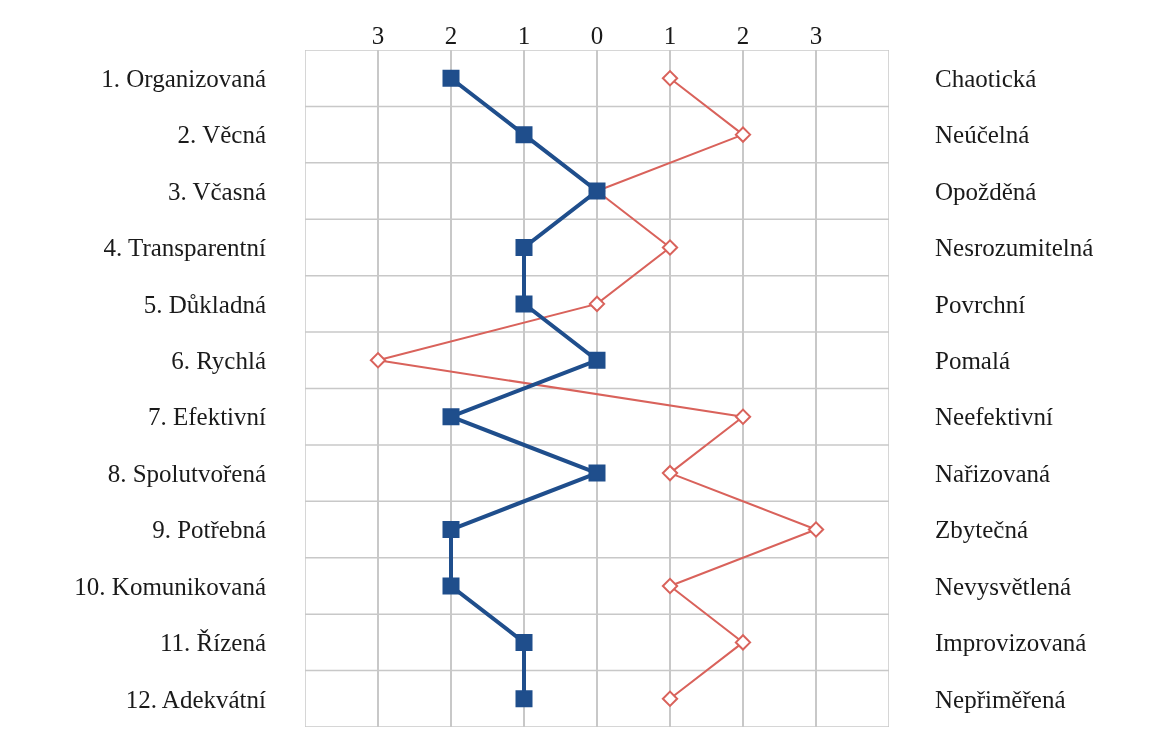 This screenshot has height=729, width=1153. I want to click on y-tick-label: 9. Potřebná, so click(209, 530).